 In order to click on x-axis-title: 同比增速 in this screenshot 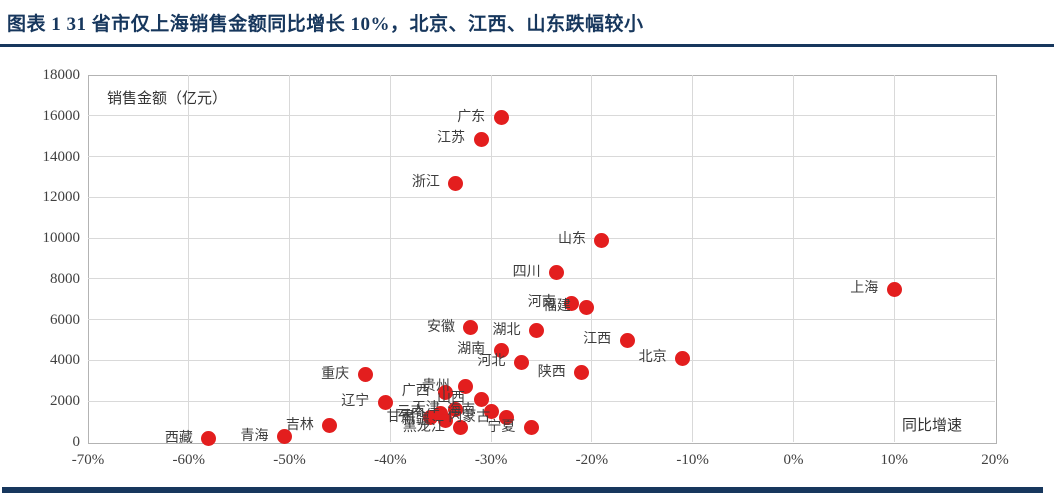, I will do `click(932, 426)`.